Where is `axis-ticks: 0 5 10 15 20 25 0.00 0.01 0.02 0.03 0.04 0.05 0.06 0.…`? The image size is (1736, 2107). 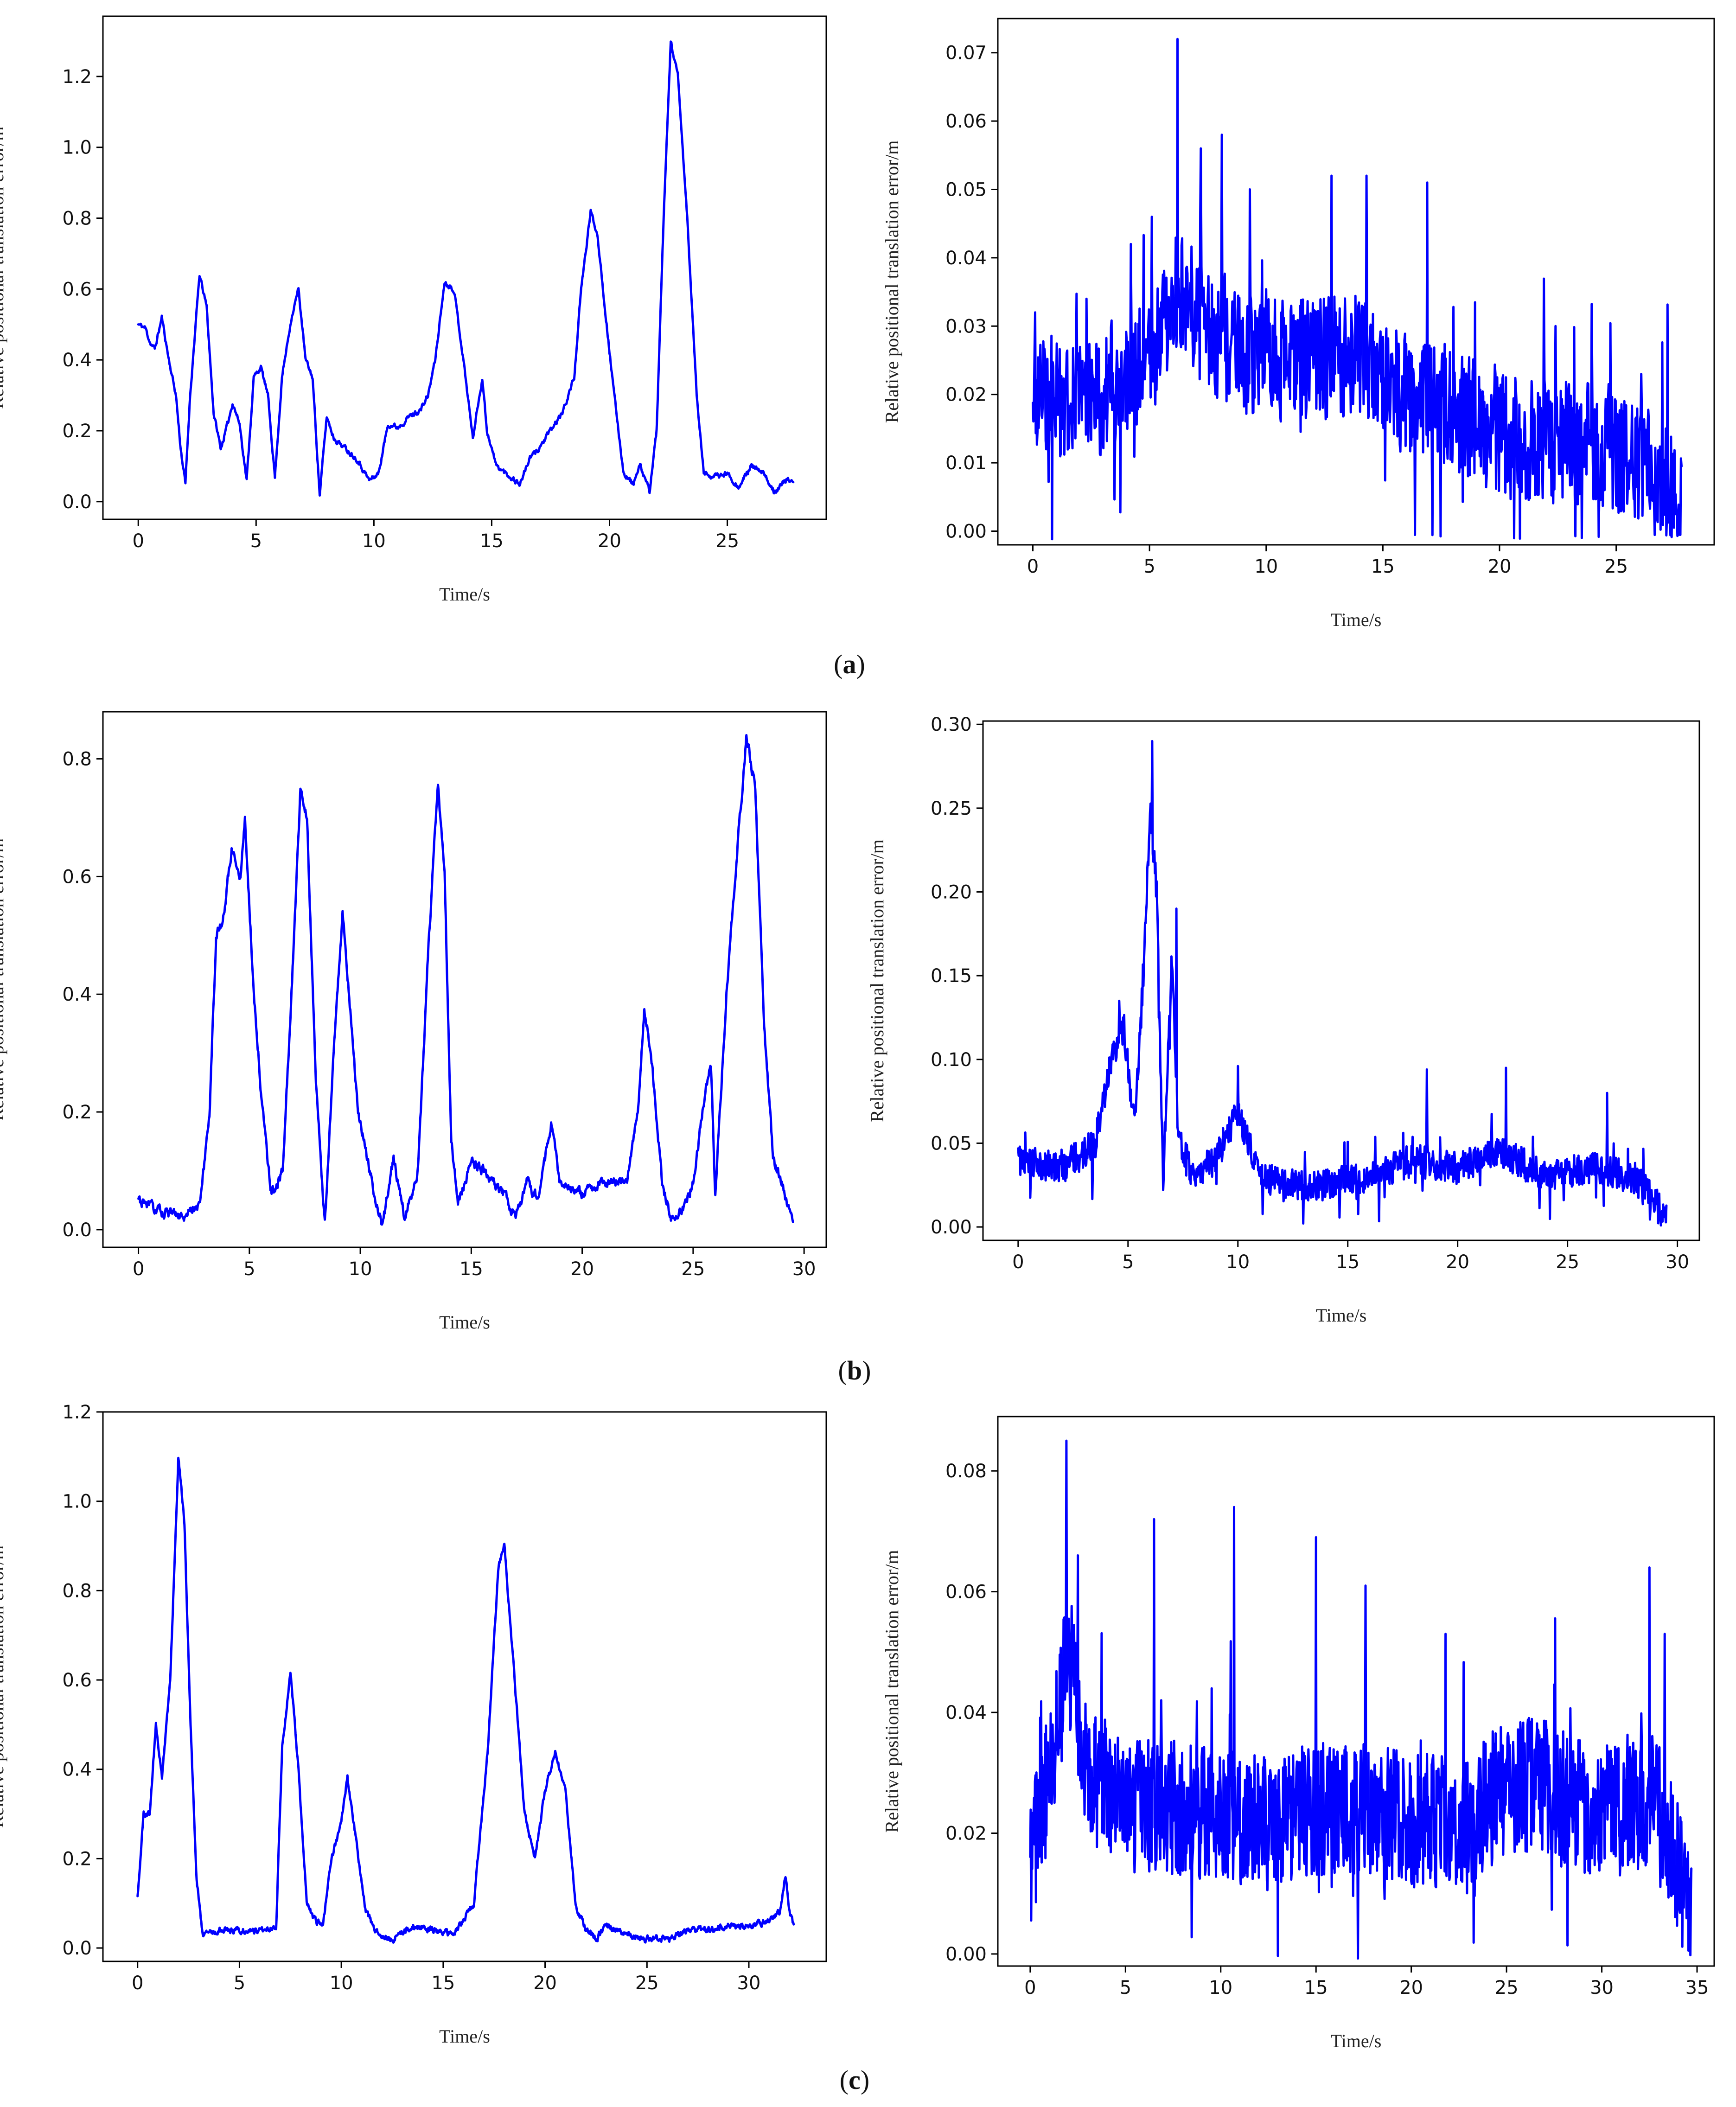
axis-ticks: 0 5 10 15 20 25 0.00 0.01 0.02 0.03 0.04 0.05 0.06 0.… is located at coordinates (1286, 310).